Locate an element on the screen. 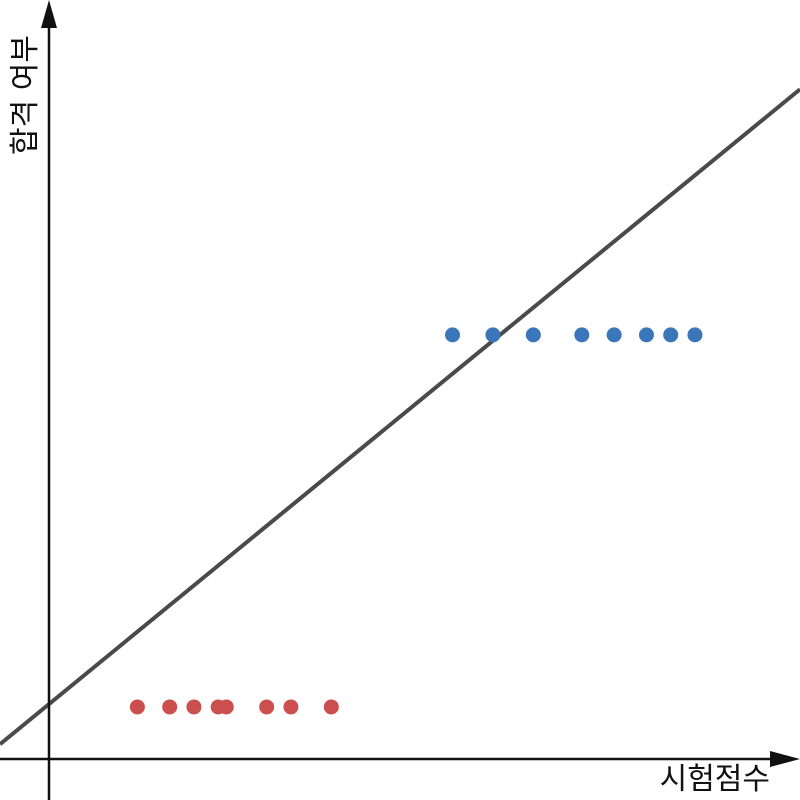  y-axis-label: 합격 여부 is located at coordinates (25, 95).